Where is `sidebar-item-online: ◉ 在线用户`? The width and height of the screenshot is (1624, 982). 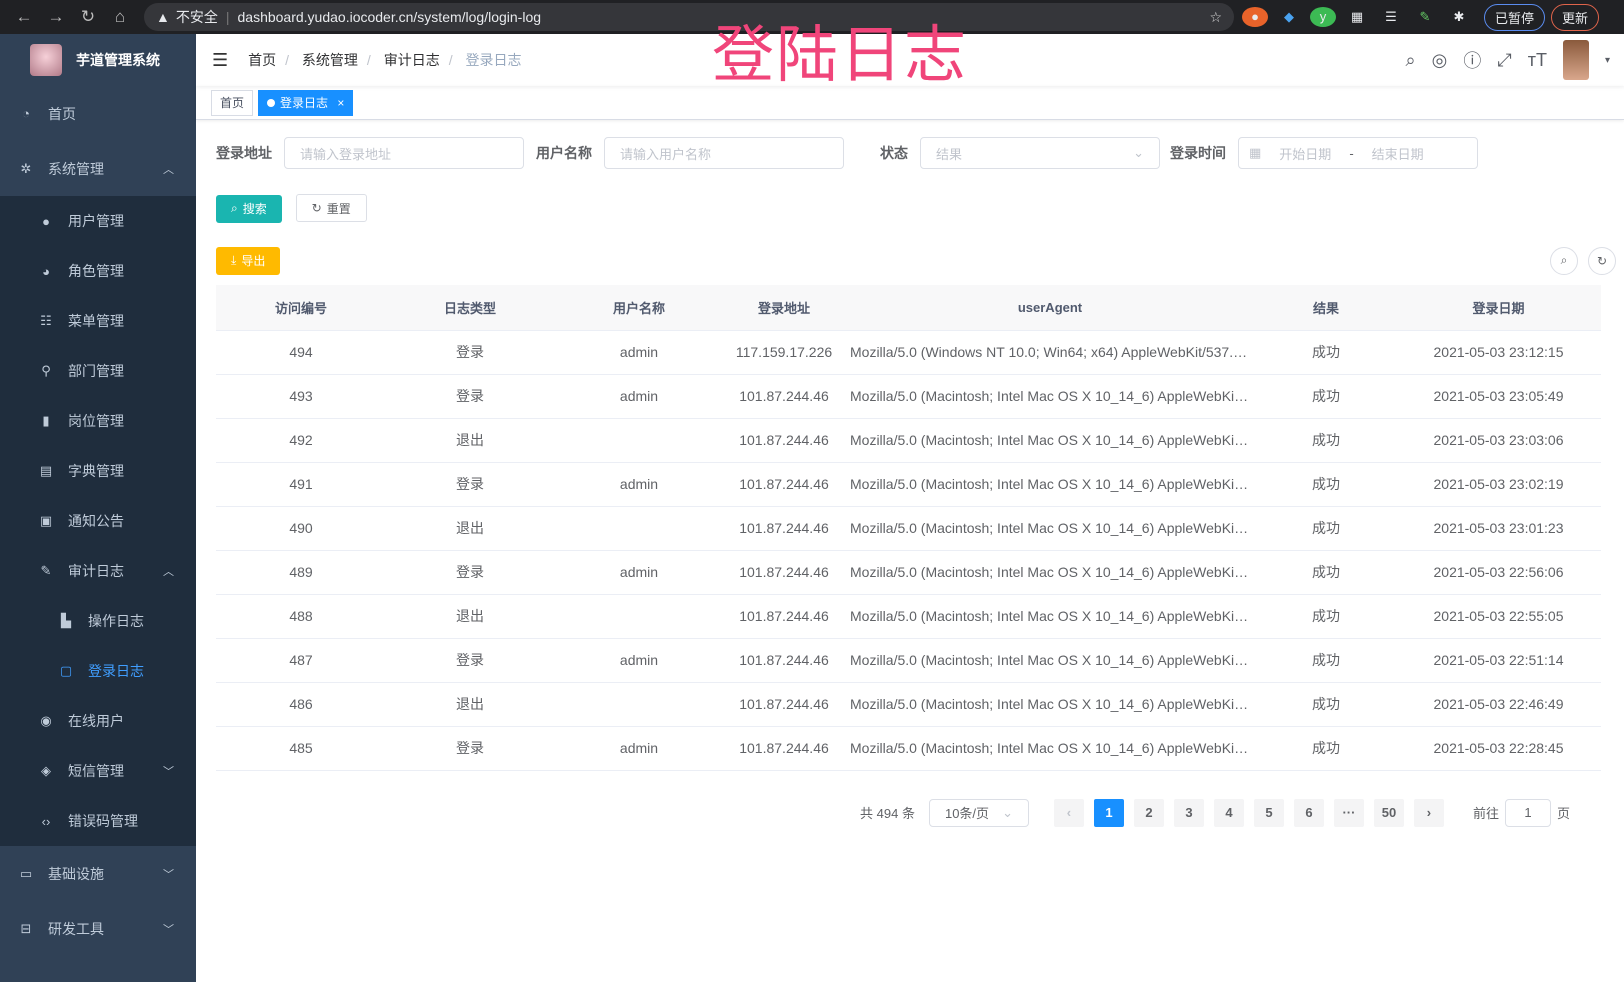
sidebar-item-online: ◉ 在线用户 is located at coordinates (98, 721).